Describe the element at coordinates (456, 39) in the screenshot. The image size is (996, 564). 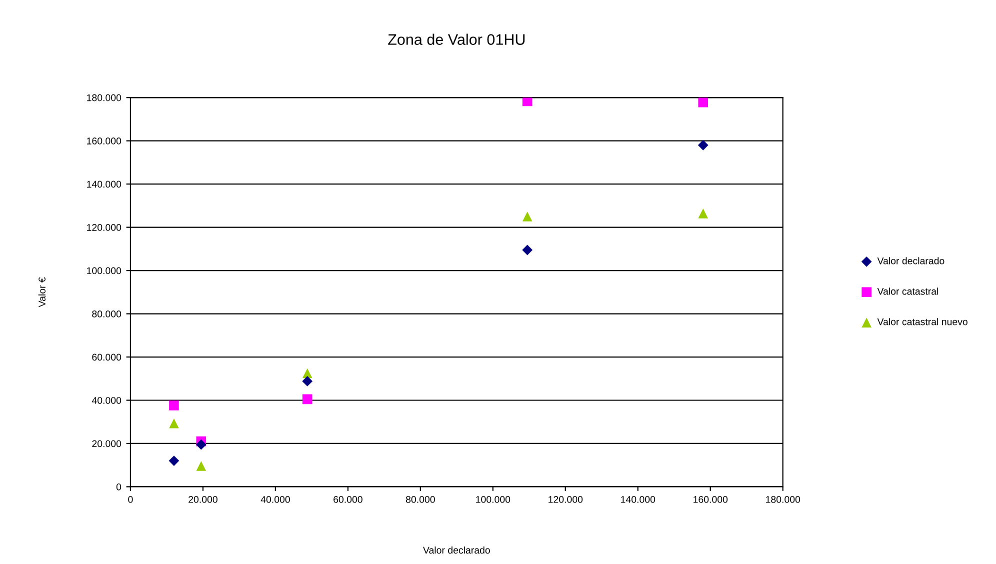
I see `chart-title: Zona de Valor 01HU` at that location.